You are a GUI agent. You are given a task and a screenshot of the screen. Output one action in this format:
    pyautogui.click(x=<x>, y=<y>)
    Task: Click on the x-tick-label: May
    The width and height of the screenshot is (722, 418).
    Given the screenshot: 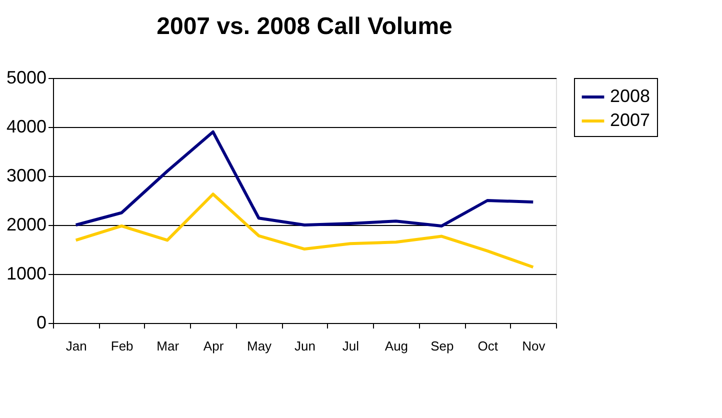 What is the action you would take?
    pyautogui.click(x=259, y=346)
    